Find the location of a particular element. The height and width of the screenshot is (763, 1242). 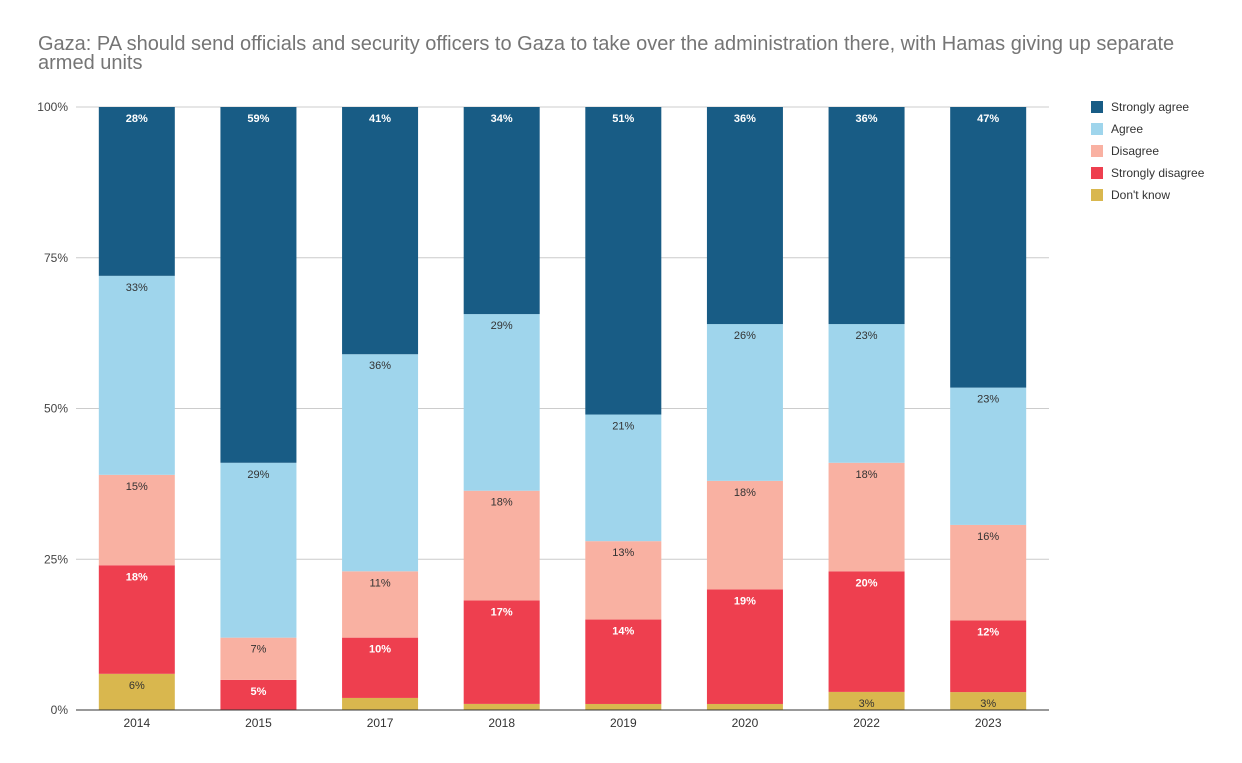

legend-label: Don't know is located at coordinates (1140, 195).